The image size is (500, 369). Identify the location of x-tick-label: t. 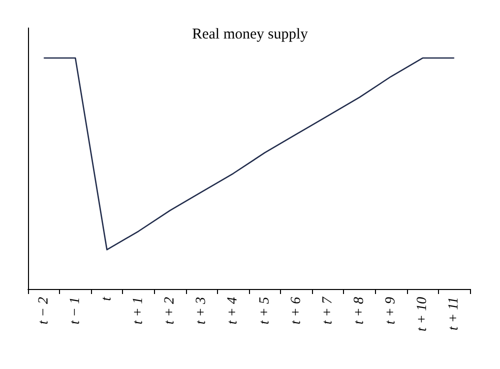
(106, 298).